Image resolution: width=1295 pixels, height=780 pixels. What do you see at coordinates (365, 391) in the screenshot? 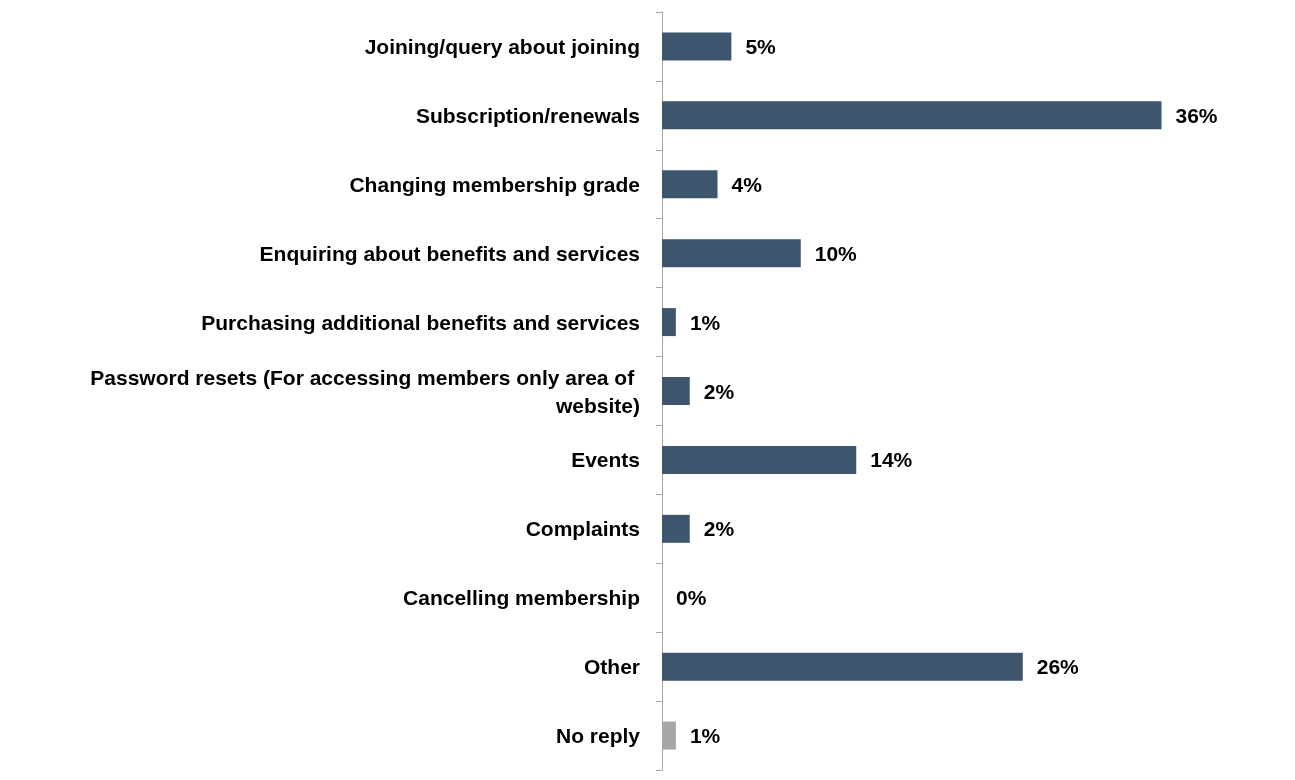
I see `y-tick-label: Password resets (For accessing members only area of website)` at bounding box center [365, 391].